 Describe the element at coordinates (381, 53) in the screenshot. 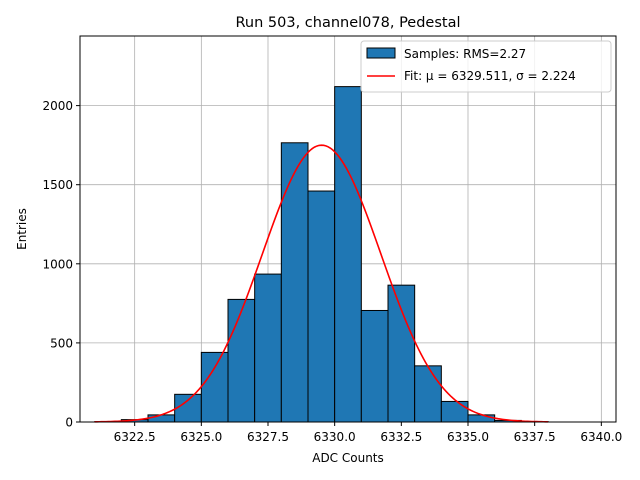

I see `legend-swatch-samples` at that location.